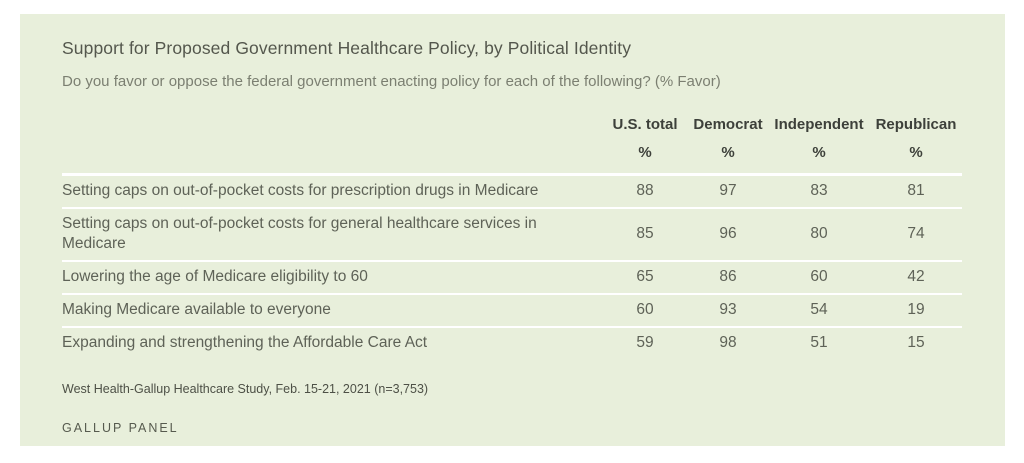  What do you see at coordinates (916, 278) in the screenshot?
I see `value-cell: 42` at bounding box center [916, 278].